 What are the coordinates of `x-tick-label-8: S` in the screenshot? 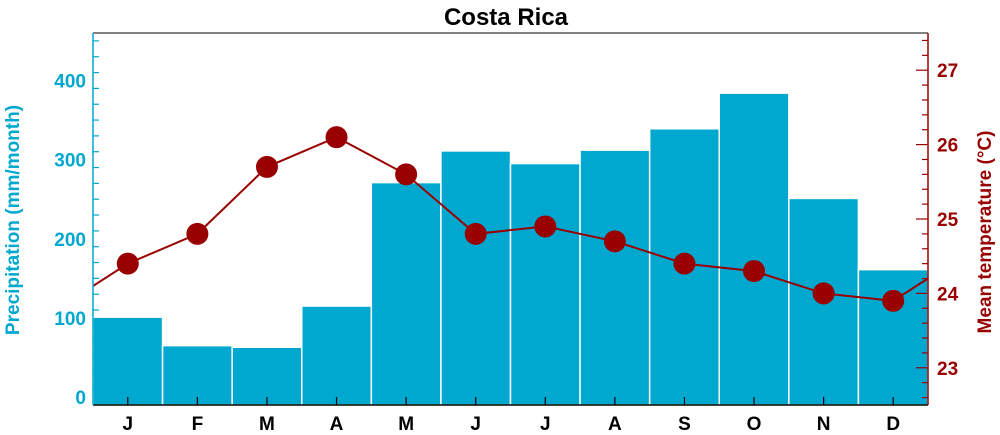 It's located at (684, 424).